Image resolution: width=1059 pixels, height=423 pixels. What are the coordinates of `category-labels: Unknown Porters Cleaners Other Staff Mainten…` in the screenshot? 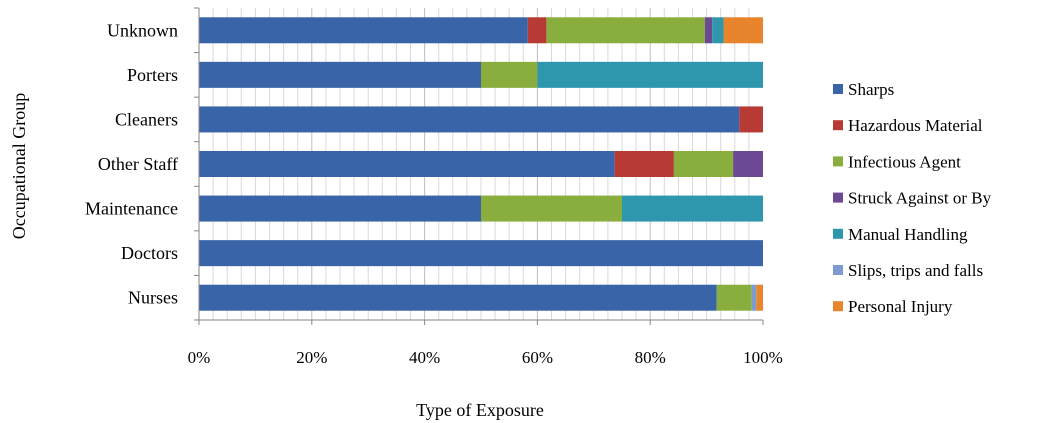 It's located at (131, 163).